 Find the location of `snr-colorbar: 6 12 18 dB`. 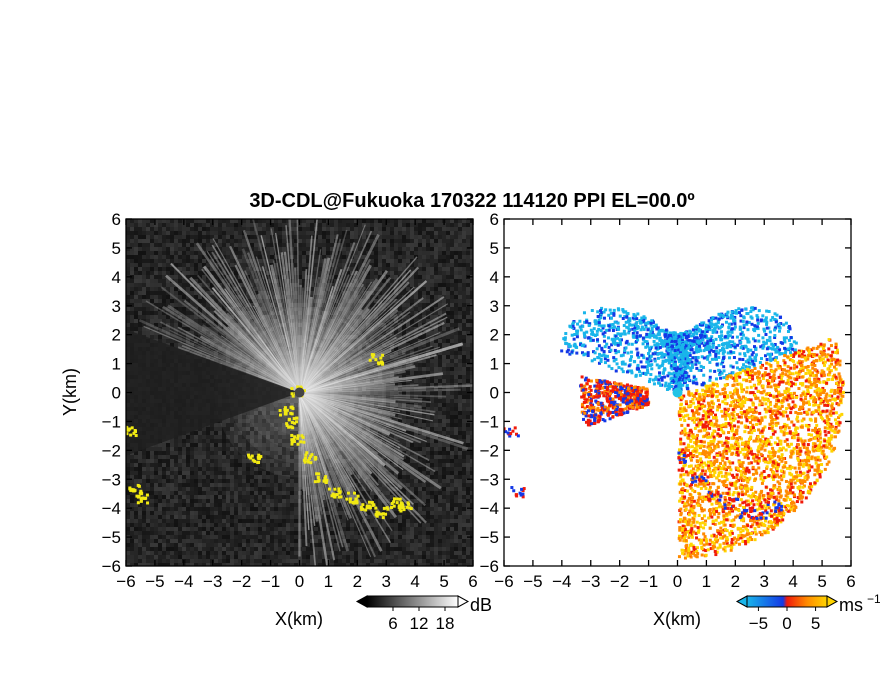

snr-colorbar: 6 12 18 dB is located at coordinates (423, 614).